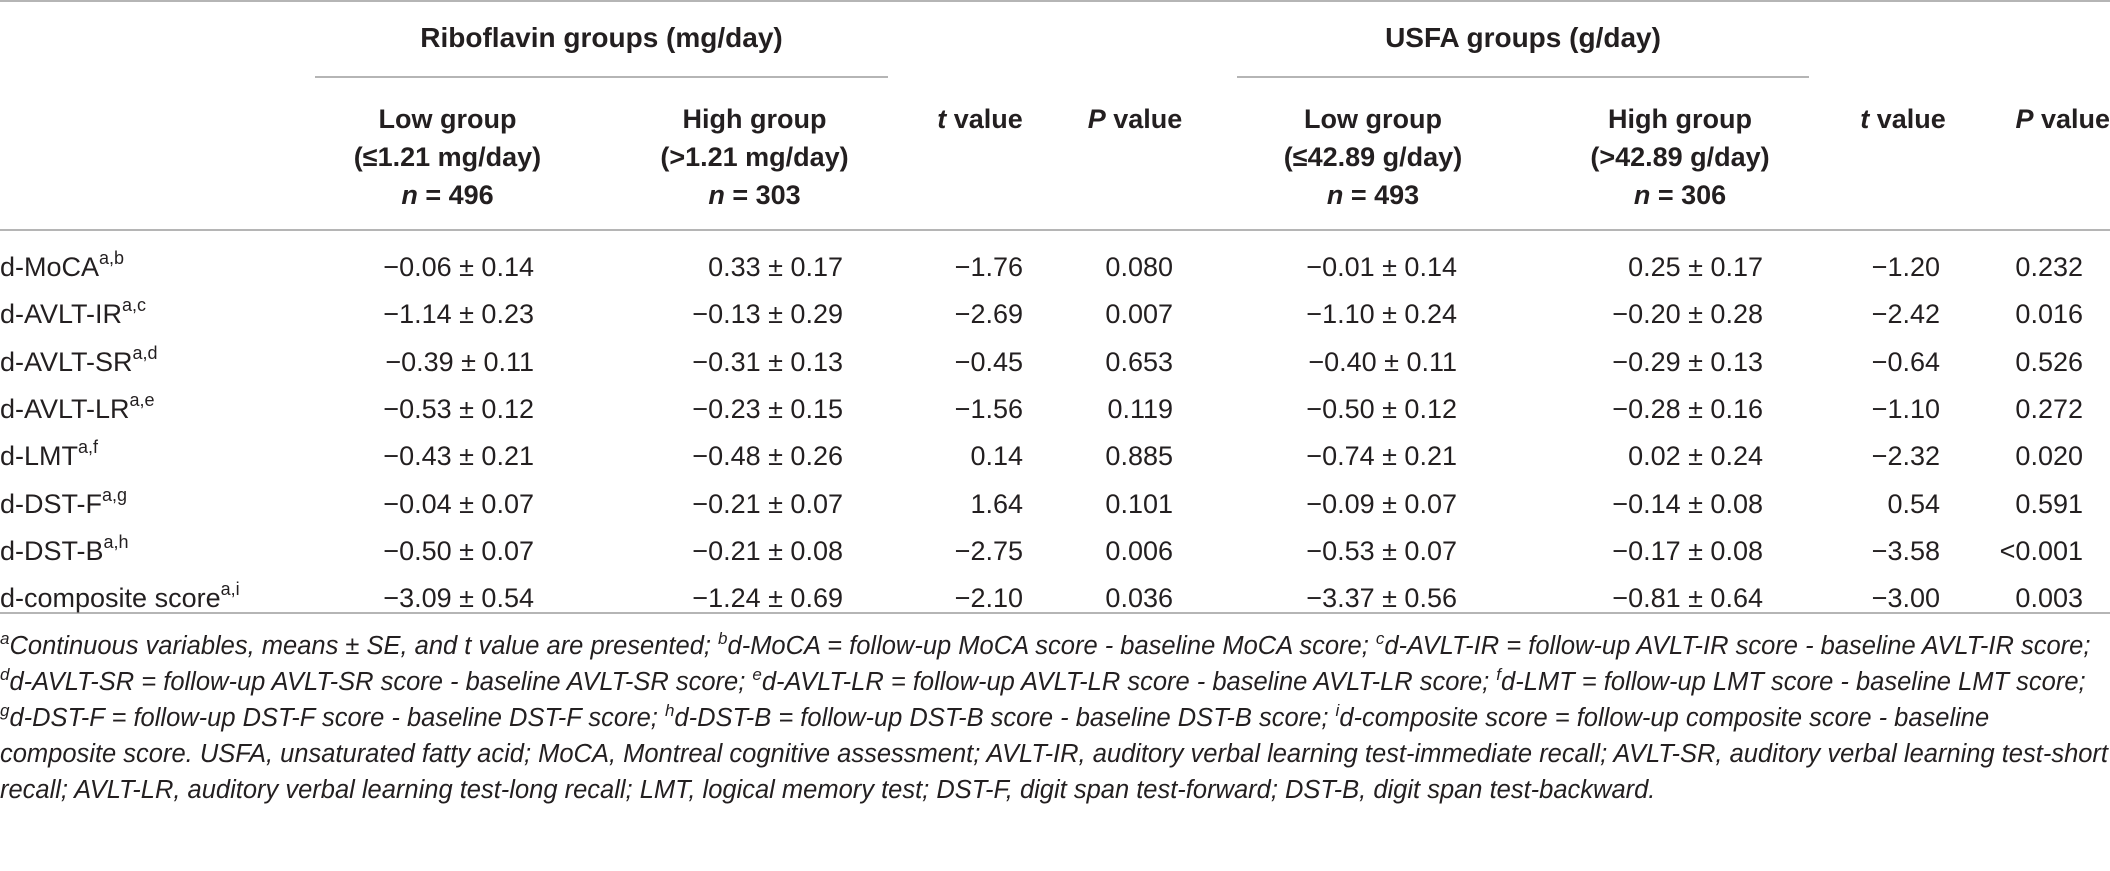 This screenshot has height=871, width=2110. I want to click on usfa-high-header-line2: (>42.89 g/day), so click(1680, 157).